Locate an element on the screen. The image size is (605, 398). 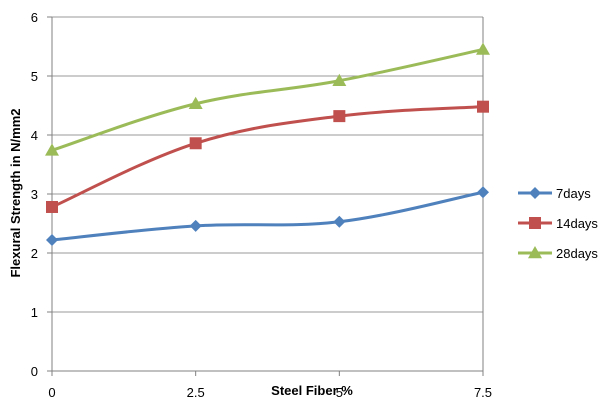
legend: 7days 14days 28days is located at coordinates (558, 223).